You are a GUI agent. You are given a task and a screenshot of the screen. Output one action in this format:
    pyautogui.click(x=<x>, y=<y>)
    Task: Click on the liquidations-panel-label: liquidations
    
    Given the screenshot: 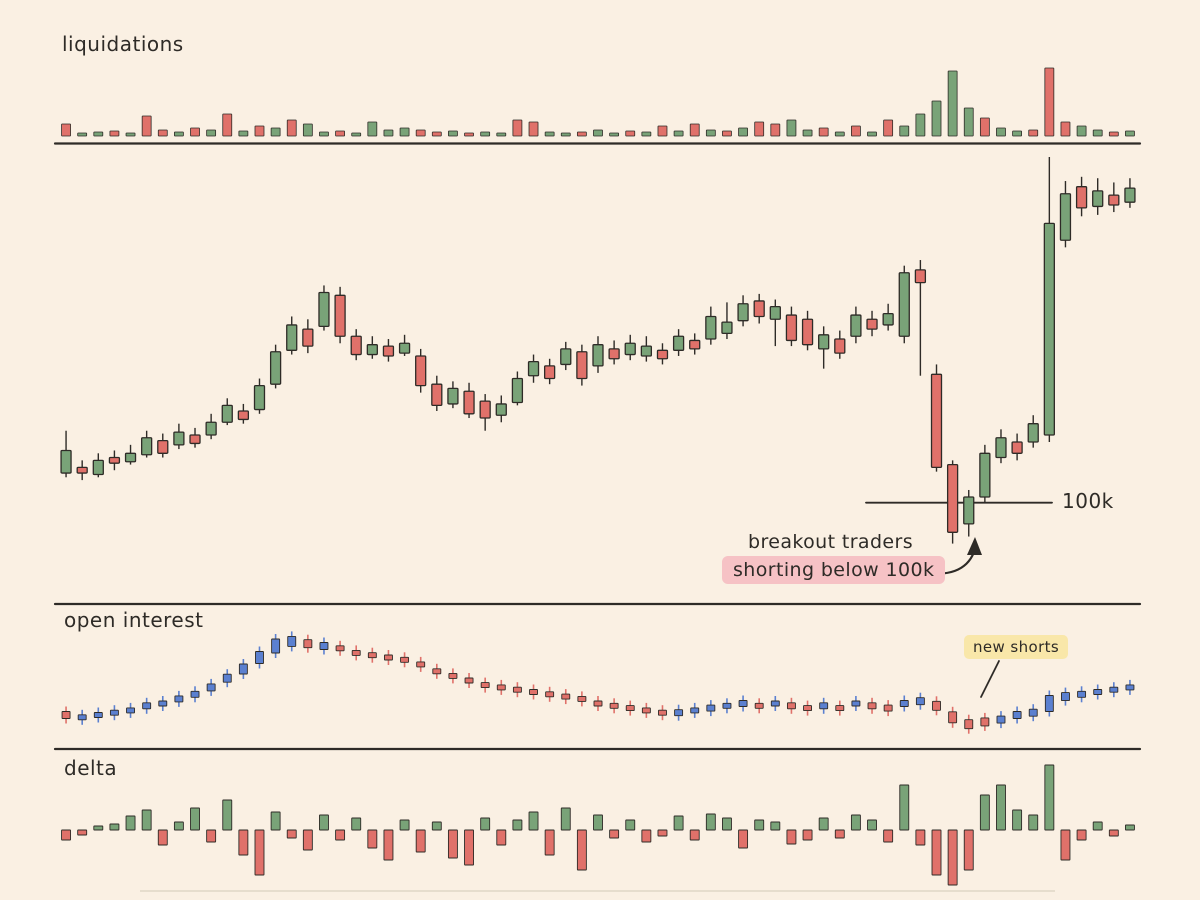 What is the action you would take?
    pyautogui.click(x=123, y=44)
    